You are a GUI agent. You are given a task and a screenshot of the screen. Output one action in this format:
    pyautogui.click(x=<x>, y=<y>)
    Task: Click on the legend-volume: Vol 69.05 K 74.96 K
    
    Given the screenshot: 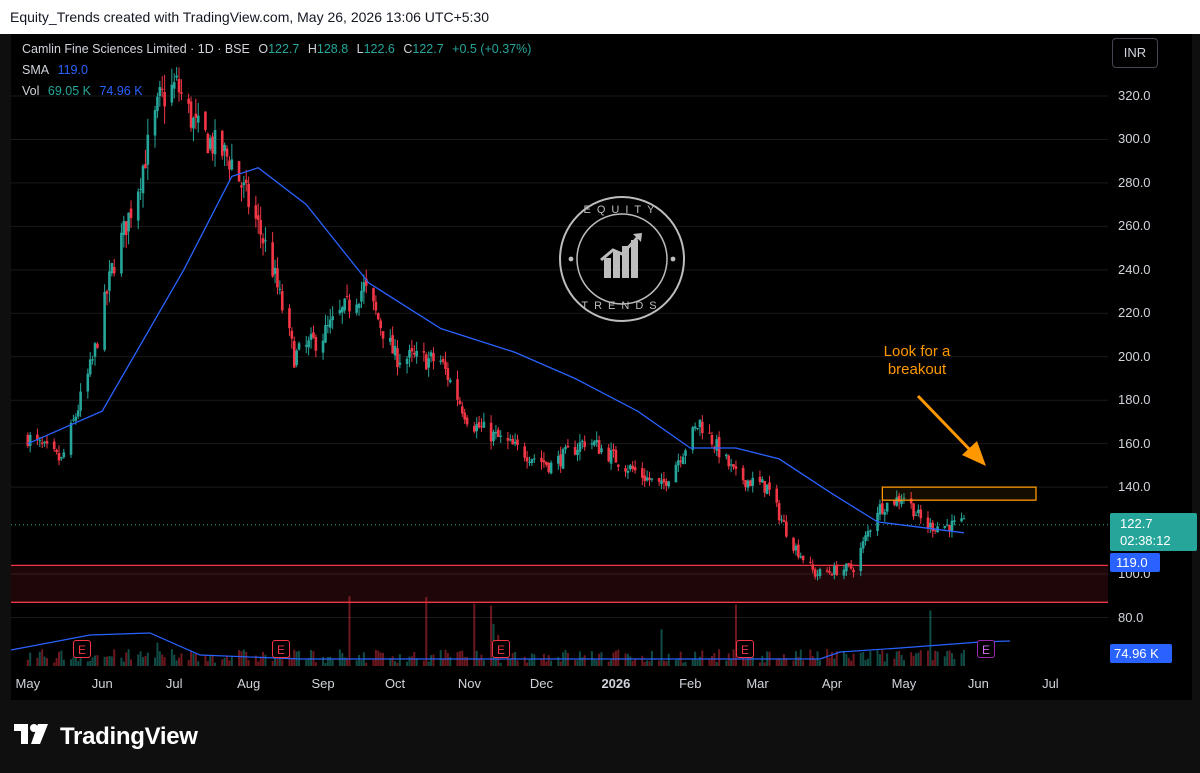 What is the action you would take?
    pyautogui.click(x=85, y=91)
    